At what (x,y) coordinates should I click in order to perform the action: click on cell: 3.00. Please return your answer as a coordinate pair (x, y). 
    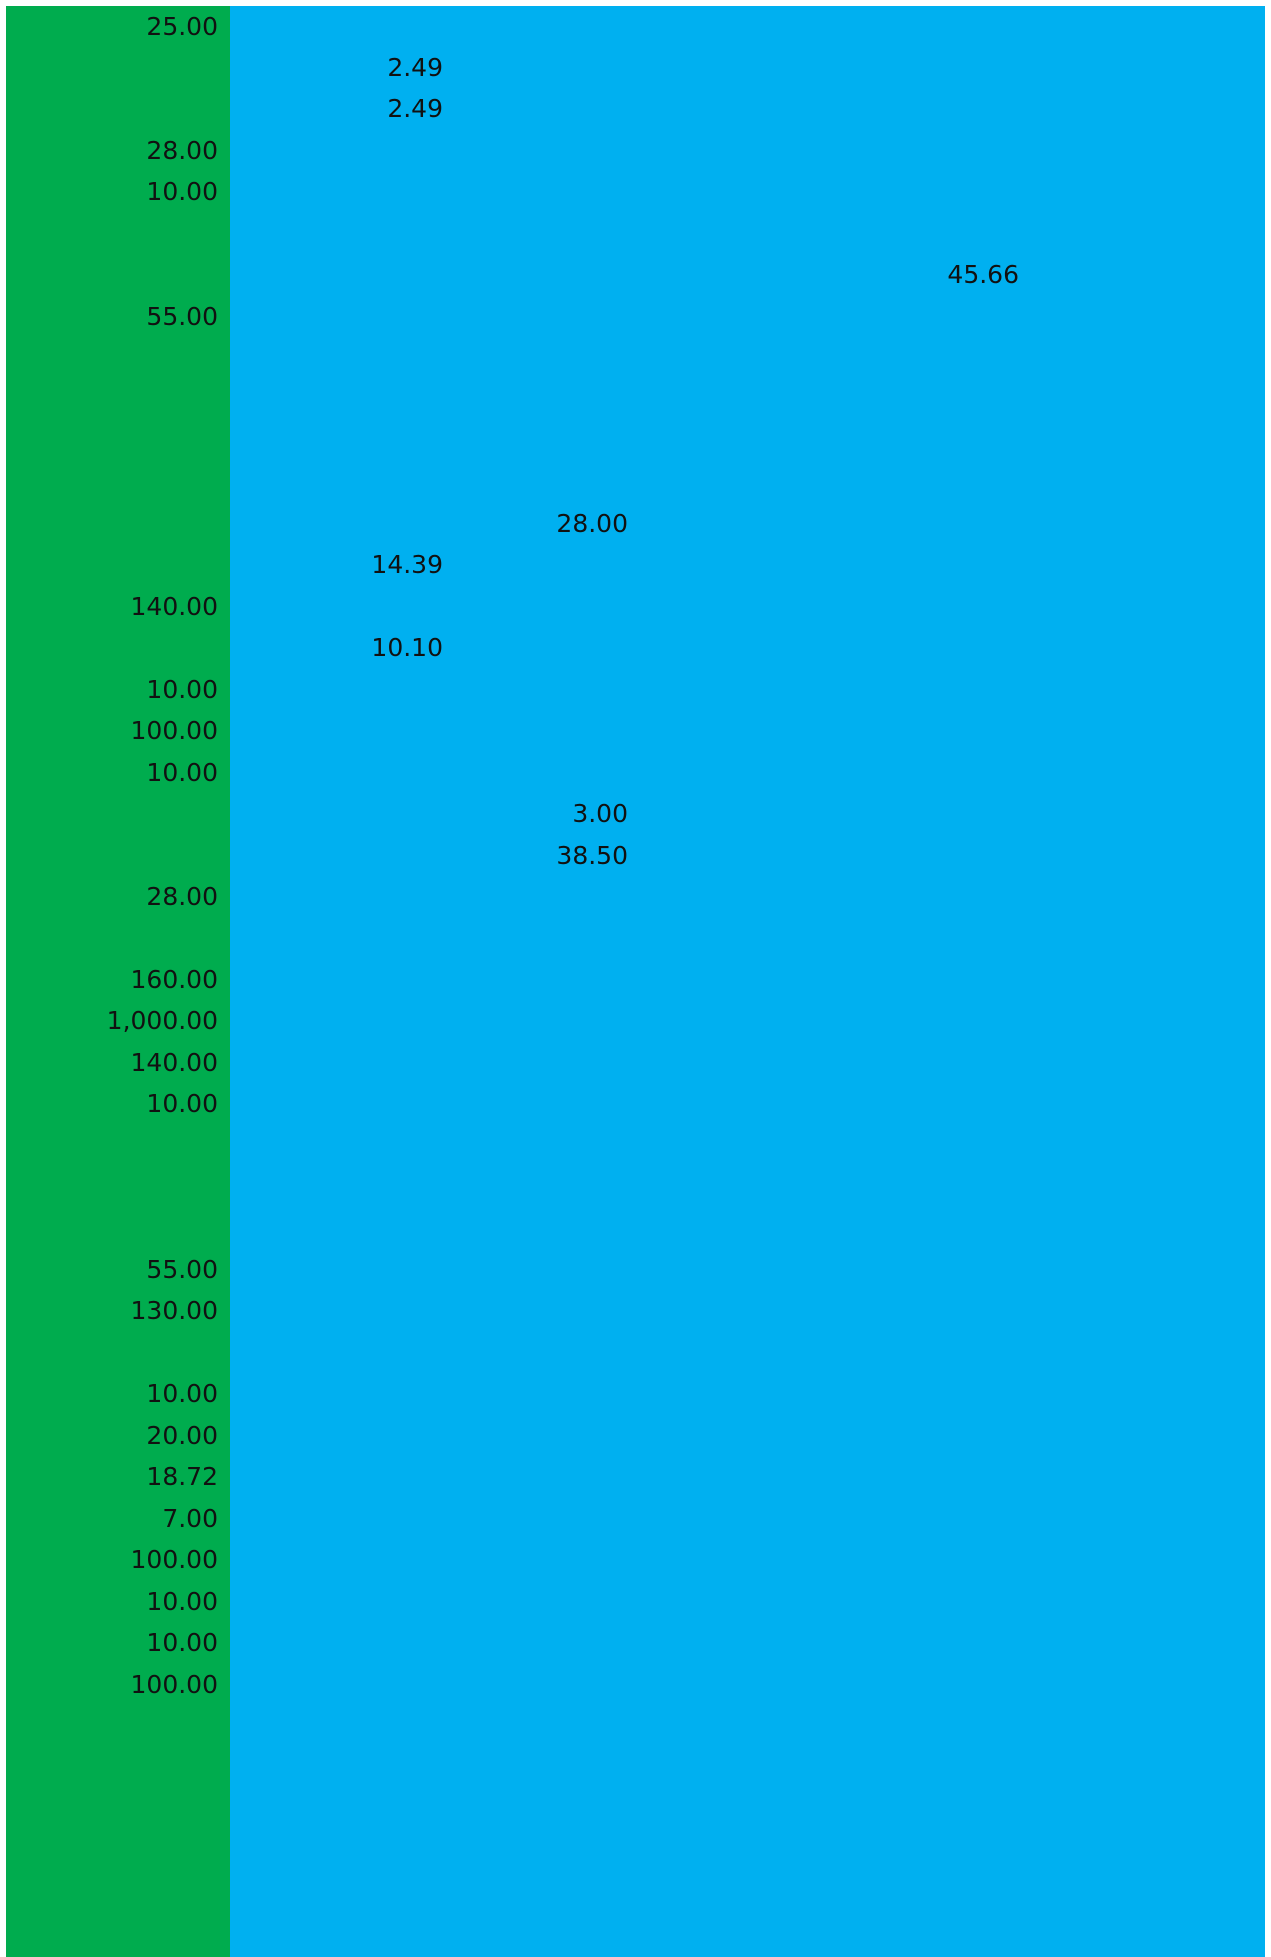
    Looking at the image, I should click on (600, 814).